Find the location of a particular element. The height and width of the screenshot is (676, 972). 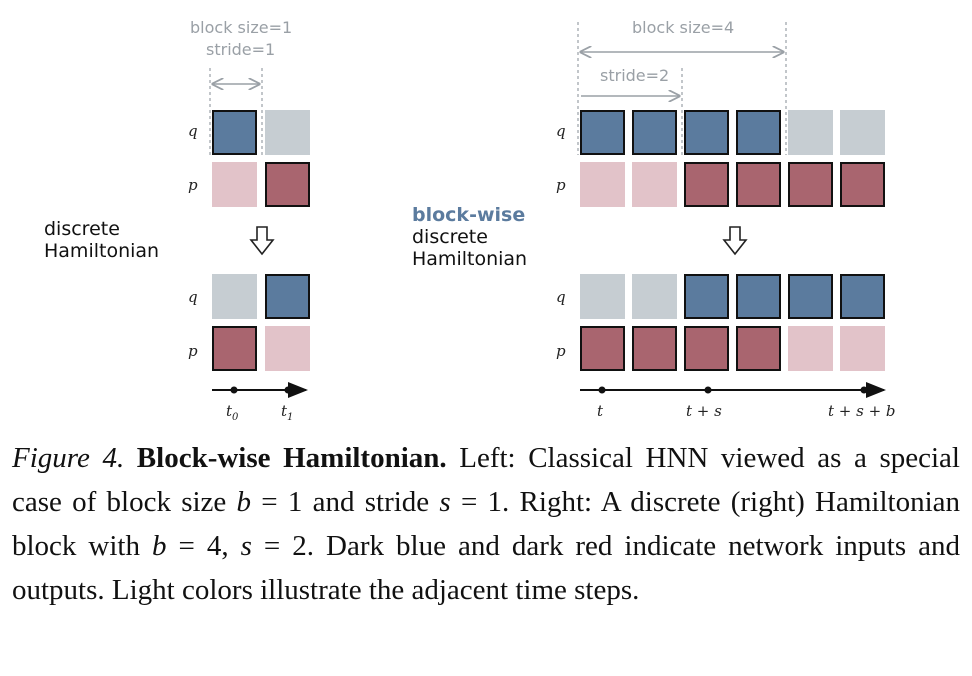

caption-figure-label: Figure 4. is located at coordinates (68, 458).